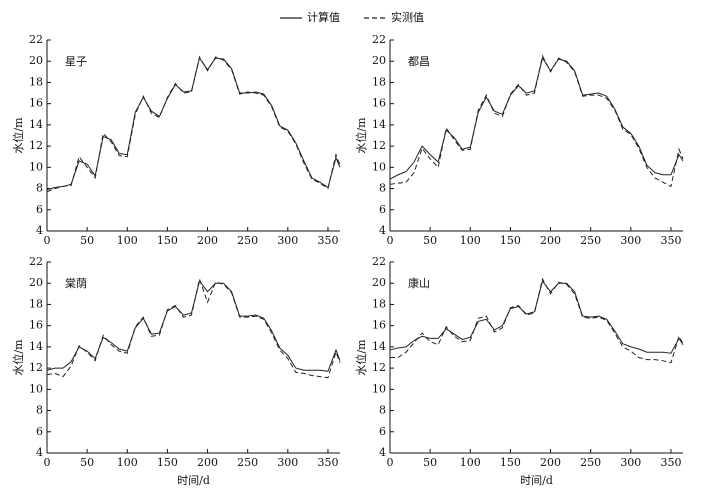 The image size is (724, 494). What do you see at coordinates (76, 283) in the screenshot?
I see `panel-label: 棠荫` at bounding box center [76, 283].